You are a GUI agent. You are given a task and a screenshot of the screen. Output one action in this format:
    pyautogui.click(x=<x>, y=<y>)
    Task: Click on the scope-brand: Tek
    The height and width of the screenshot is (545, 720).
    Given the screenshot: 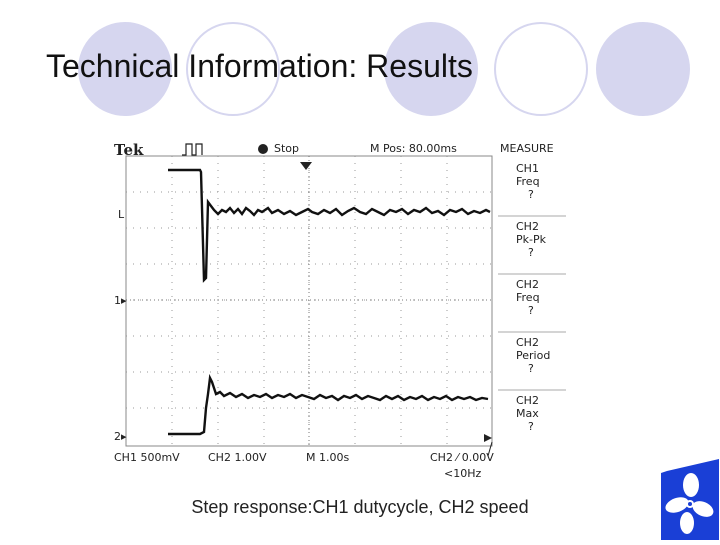 What is the action you would take?
    pyautogui.click(x=129, y=150)
    